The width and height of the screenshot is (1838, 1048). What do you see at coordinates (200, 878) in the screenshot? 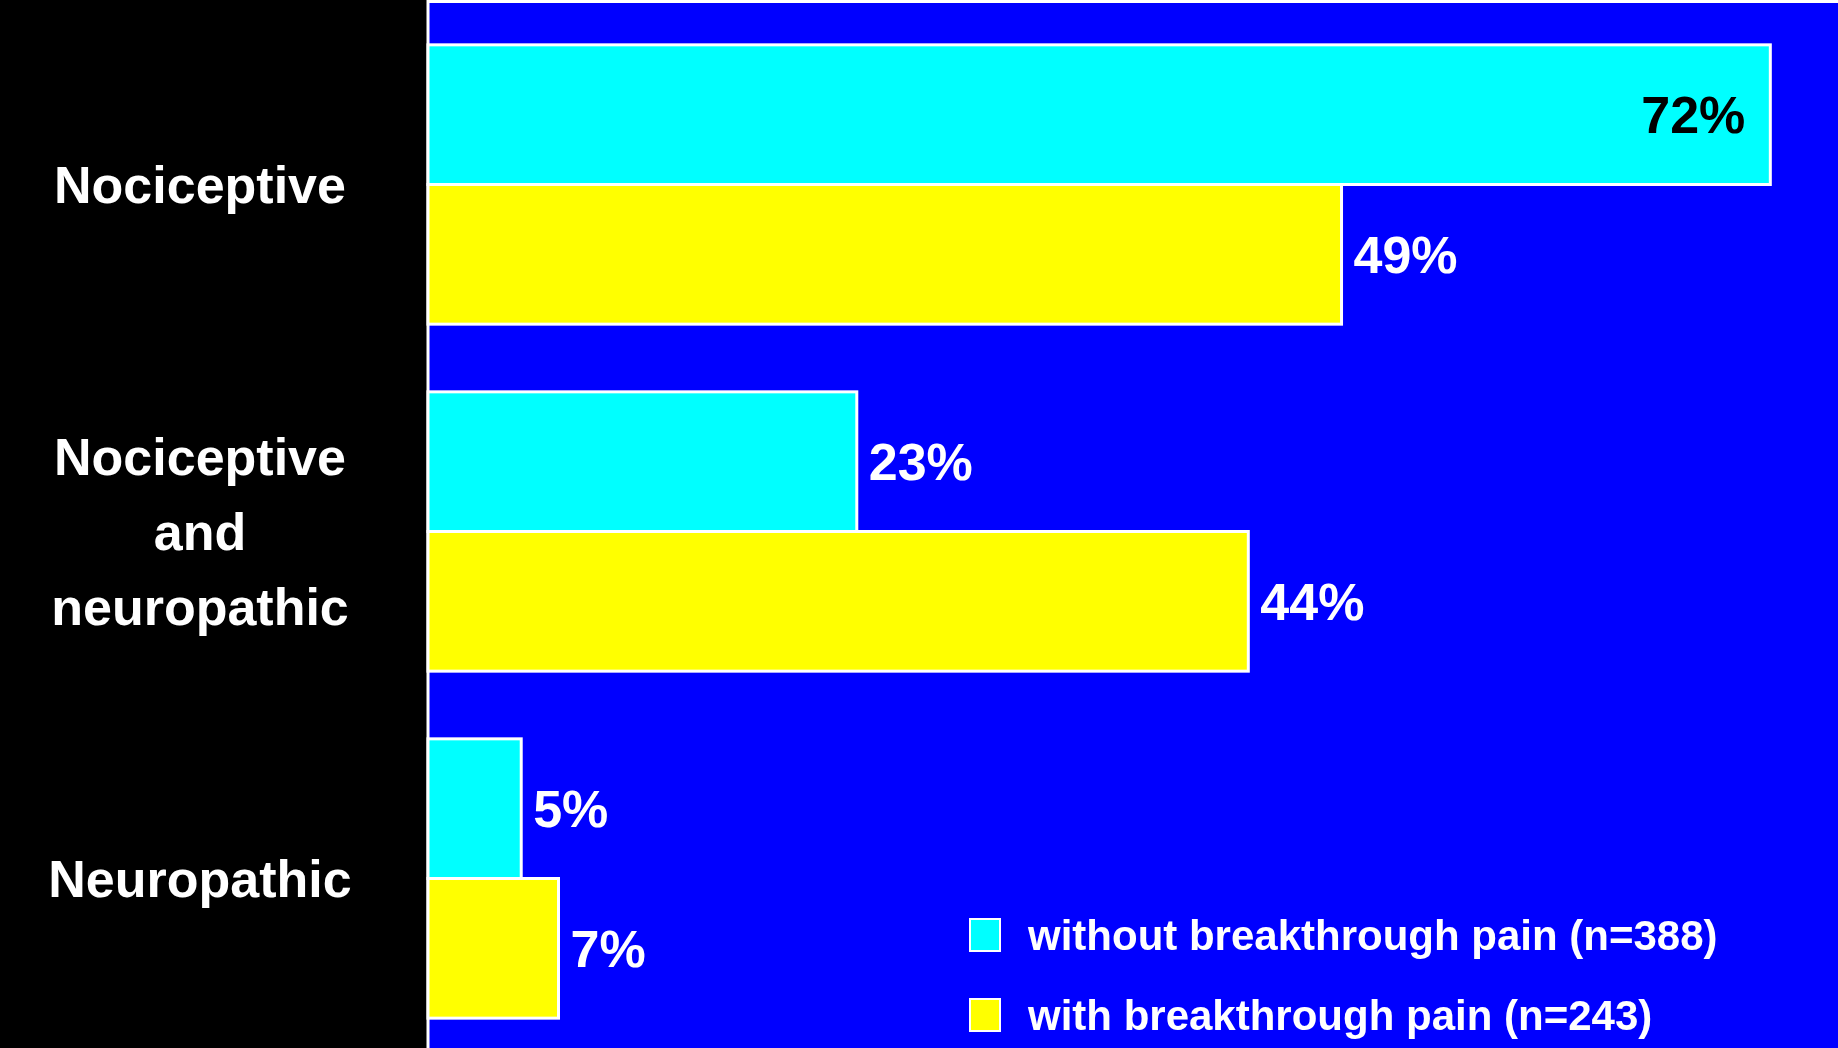
I see `y-tick-label: Neuropathic` at bounding box center [200, 878].